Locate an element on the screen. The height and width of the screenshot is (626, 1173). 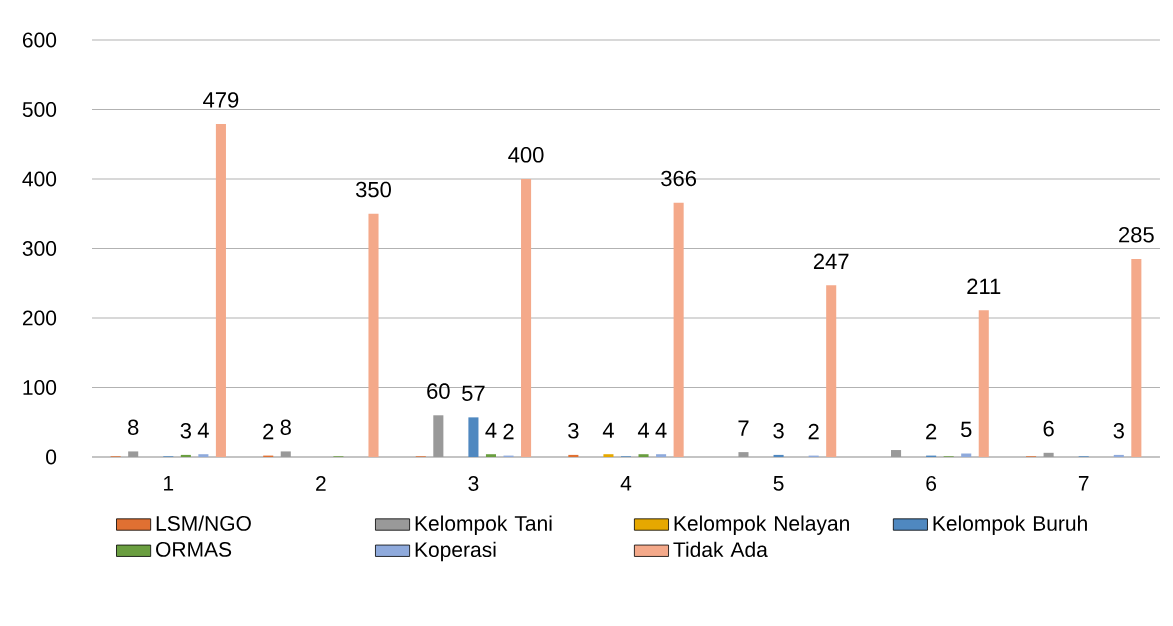
x-tick-label: 3 is located at coordinates (473, 483).